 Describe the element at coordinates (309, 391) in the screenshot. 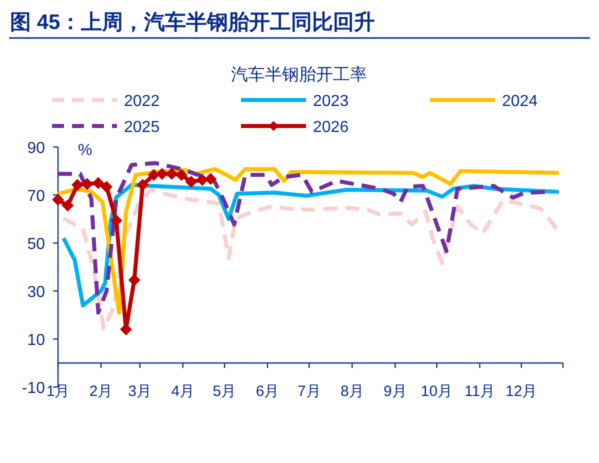

I see `x-tick-label: 7月` at that location.